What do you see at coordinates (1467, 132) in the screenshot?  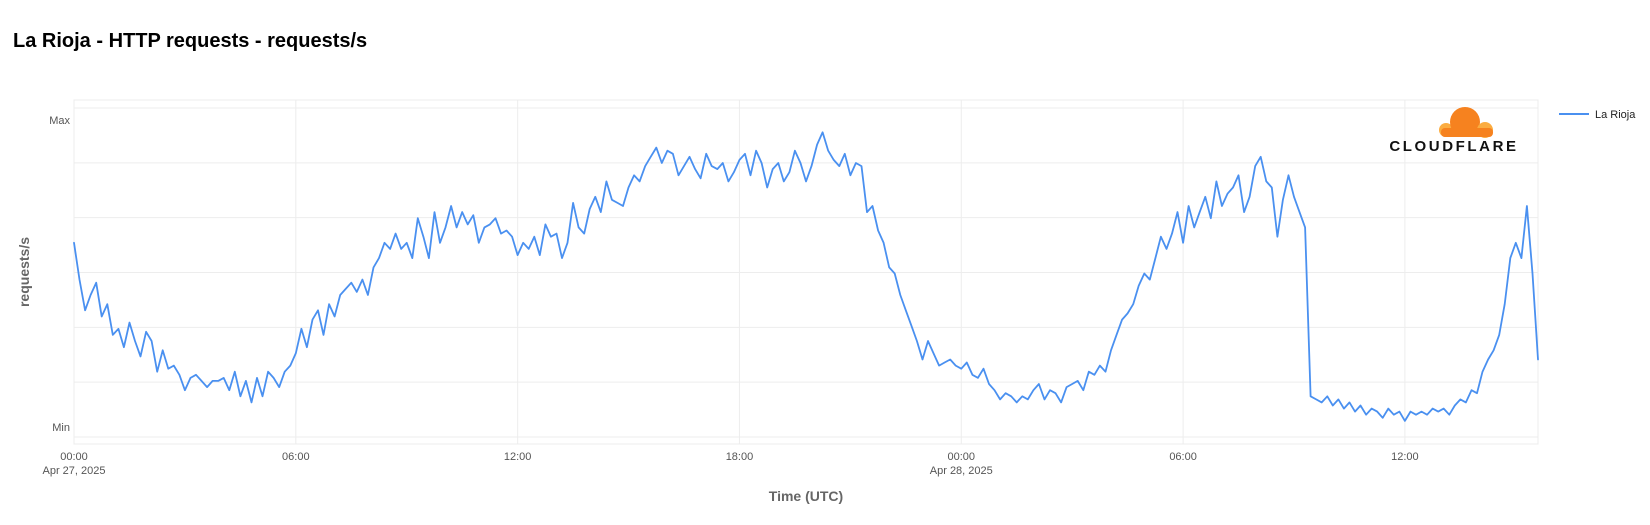 I see `logo-cloud-base` at bounding box center [1467, 132].